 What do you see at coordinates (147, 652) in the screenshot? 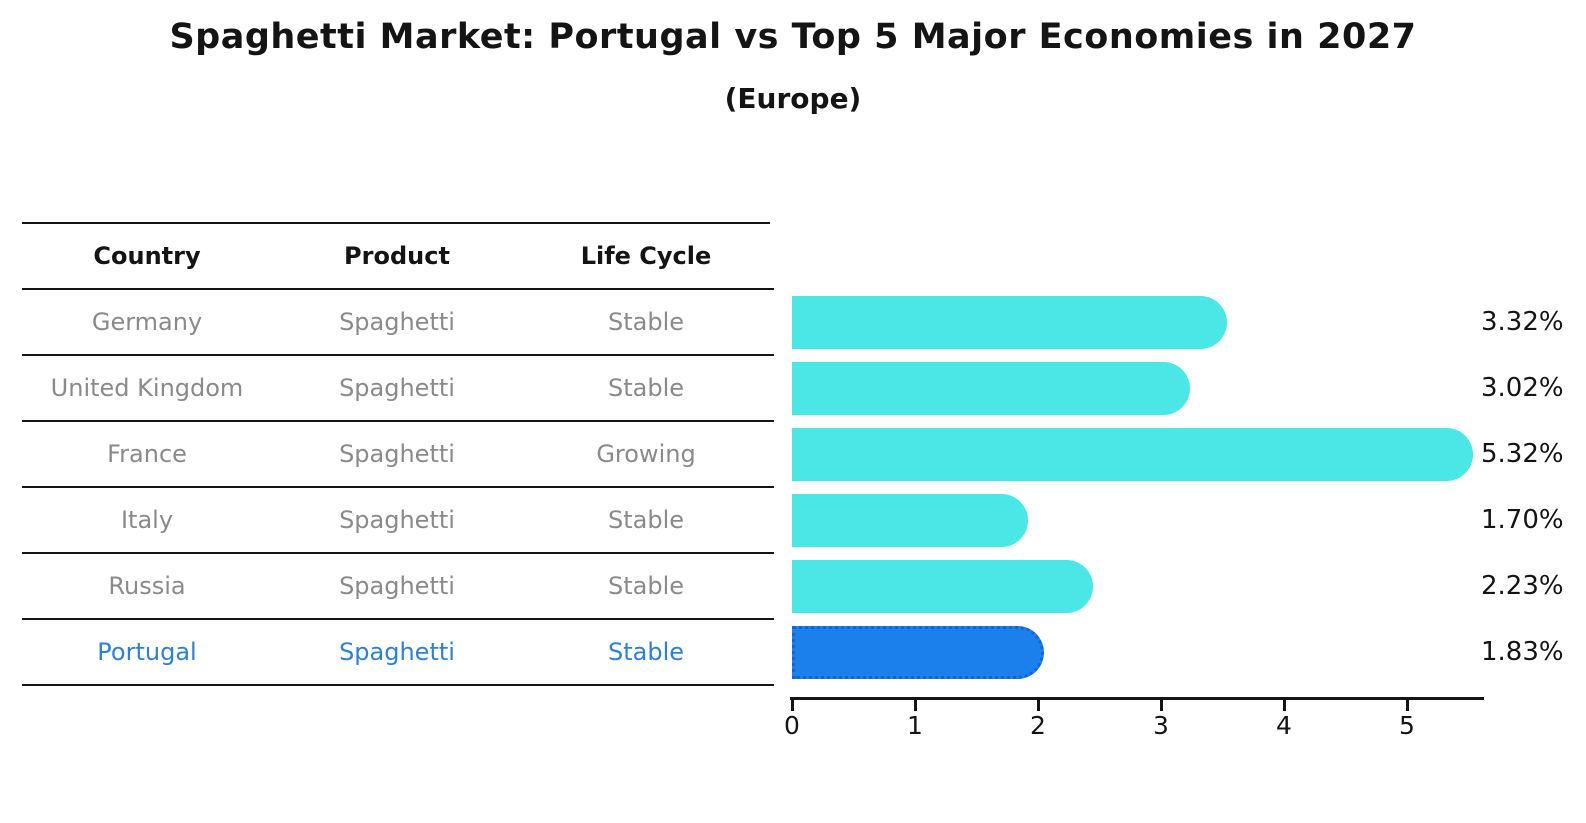
I see `country-cell: Portugal` at bounding box center [147, 652].